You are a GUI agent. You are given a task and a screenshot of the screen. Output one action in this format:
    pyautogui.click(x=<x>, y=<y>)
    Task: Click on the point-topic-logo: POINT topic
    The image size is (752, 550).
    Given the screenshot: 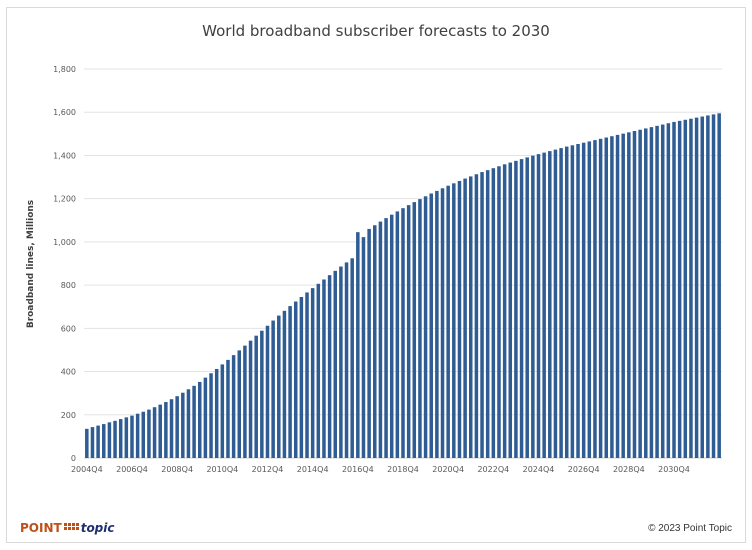 What is the action you would take?
    pyautogui.click(x=67, y=528)
    